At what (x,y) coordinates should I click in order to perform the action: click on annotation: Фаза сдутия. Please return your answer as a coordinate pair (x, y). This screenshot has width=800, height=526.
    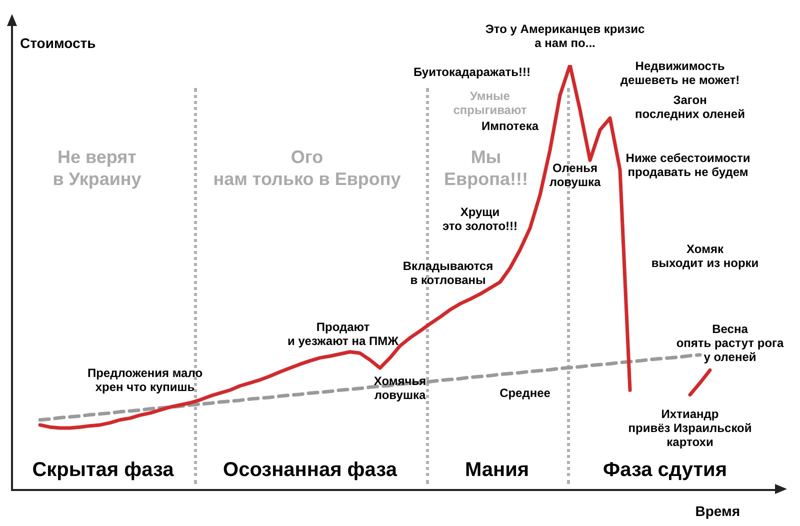
    Looking at the image, I should click on (665, 470).